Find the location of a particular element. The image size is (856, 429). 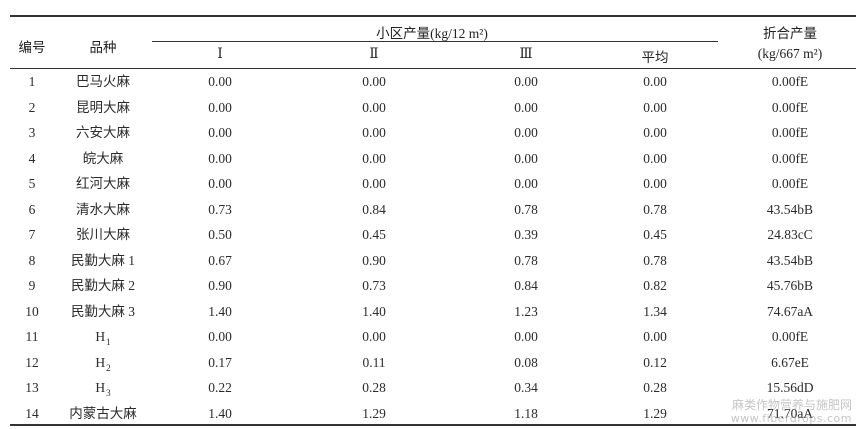

header-plot-yield: 小区产量(kg/12 m²) is located at coordinates (432, 33).